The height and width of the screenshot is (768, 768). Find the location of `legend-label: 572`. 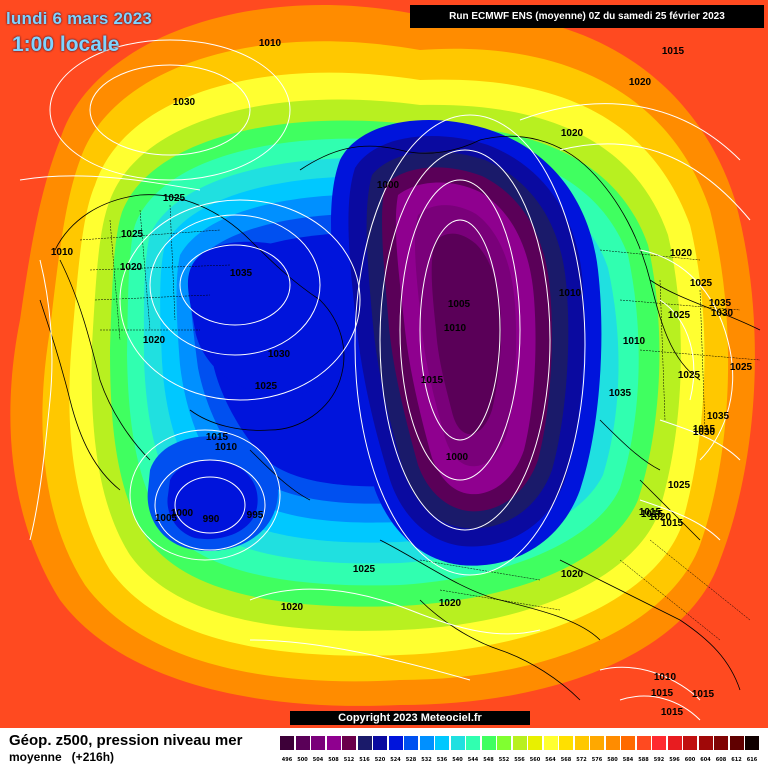

legend-label: 572 is located at coordinates (581, 760).